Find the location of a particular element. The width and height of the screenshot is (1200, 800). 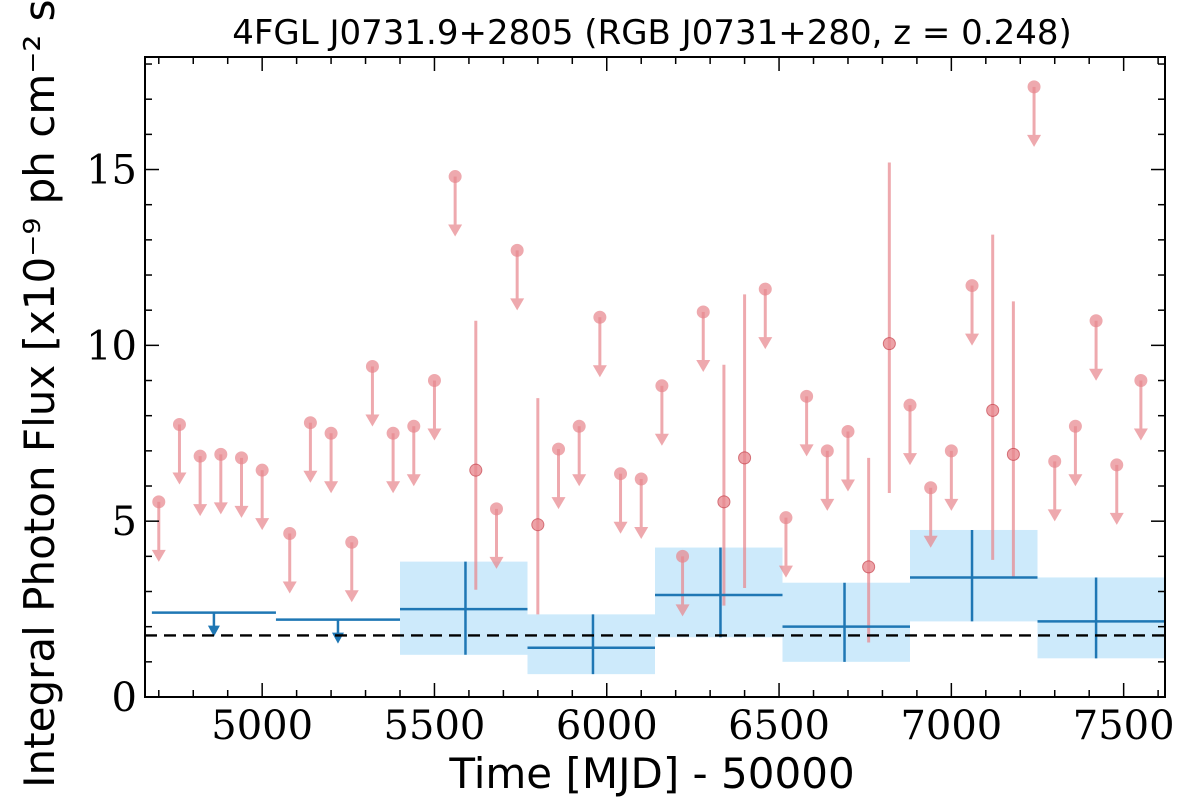

y-tick-label: 10 is located at coordinates (111, 346).